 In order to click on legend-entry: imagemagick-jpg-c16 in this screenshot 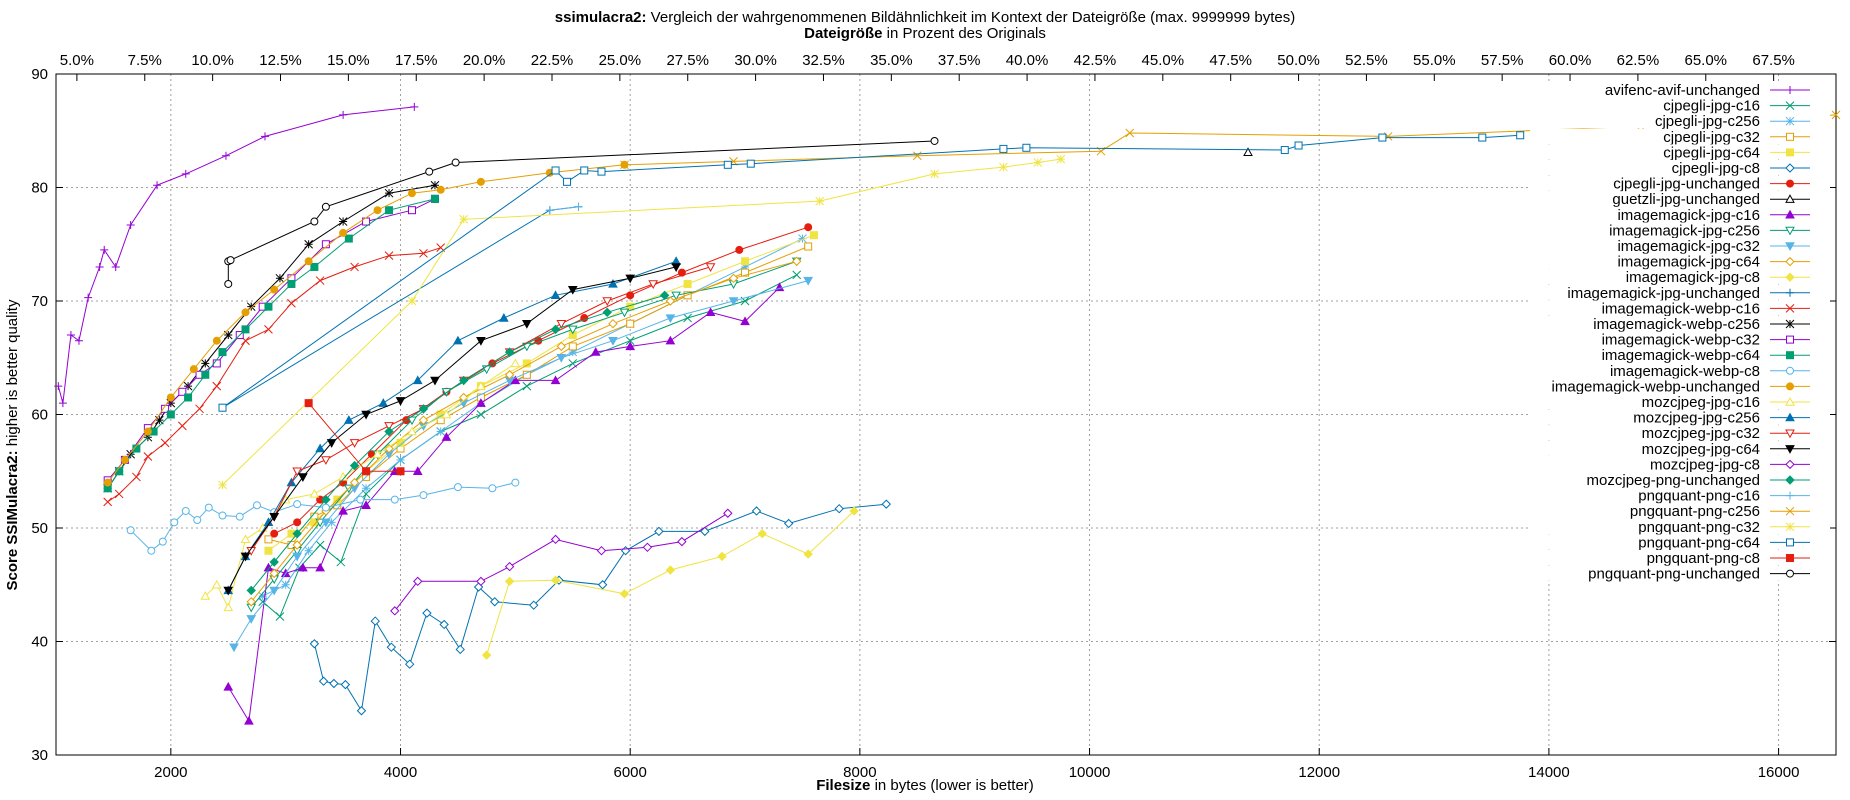, I will do `click(1680, 215)`.